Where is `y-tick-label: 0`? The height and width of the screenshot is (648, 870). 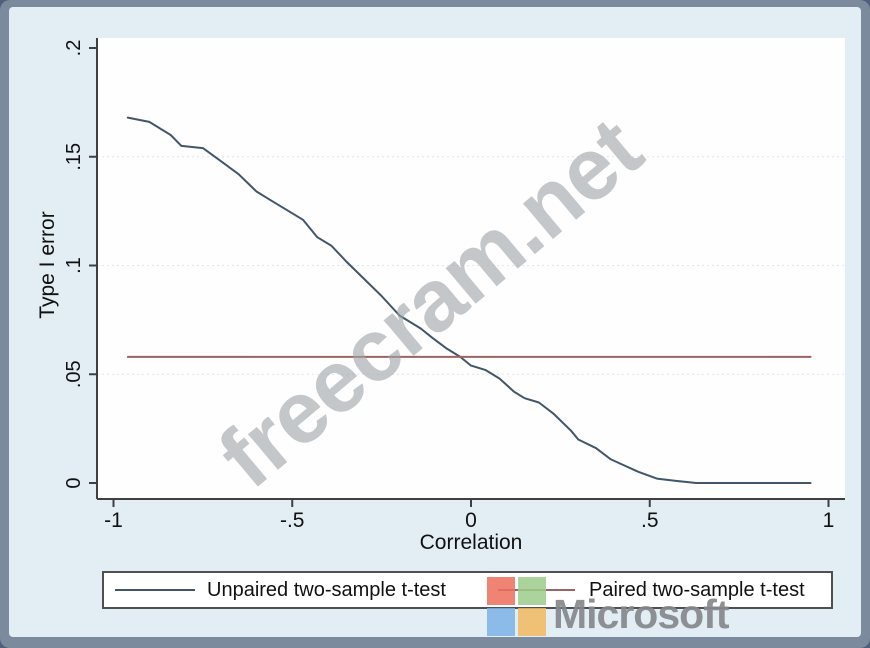
y-tick-label: 0 is located at coordinates (74, 482).